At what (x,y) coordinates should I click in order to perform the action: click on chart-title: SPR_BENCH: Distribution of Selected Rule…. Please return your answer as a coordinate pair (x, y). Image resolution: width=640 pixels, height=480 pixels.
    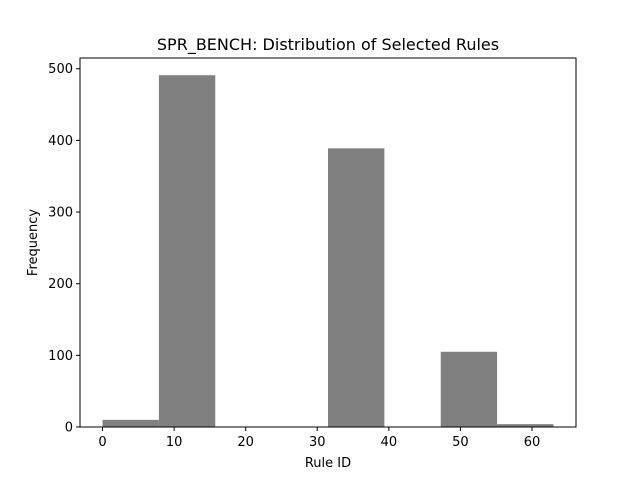
    Looking at the image, I should click on (328, 45).